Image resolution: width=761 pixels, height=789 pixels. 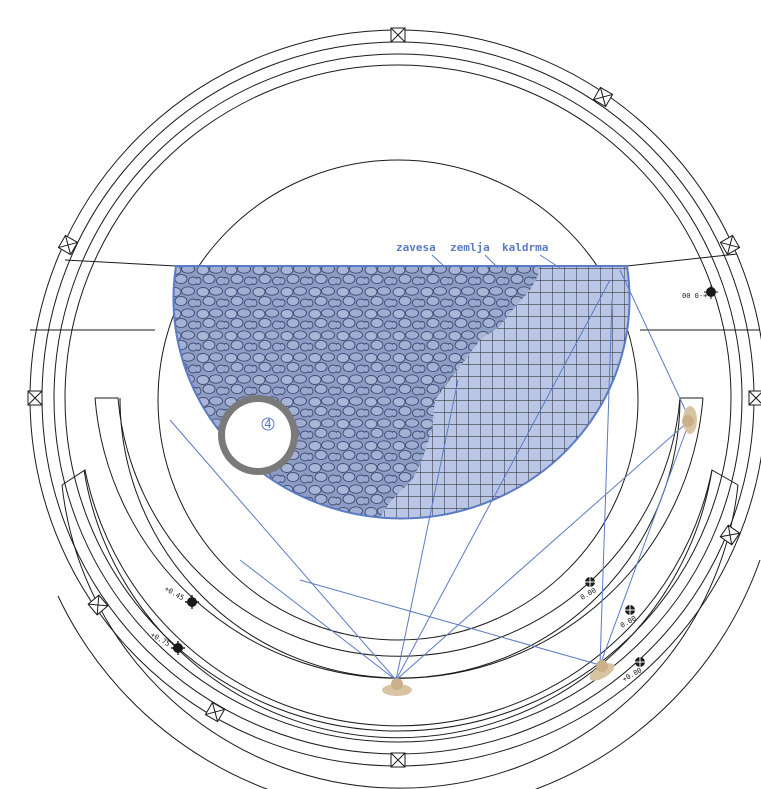 I want to click on stage-number: 4, so click(x=268, y=424).